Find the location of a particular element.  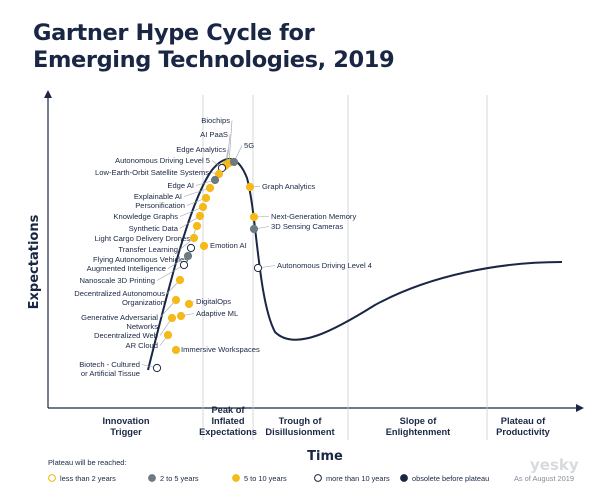

legend-item: 5 to 10 years is located at coordinates (259, 478).